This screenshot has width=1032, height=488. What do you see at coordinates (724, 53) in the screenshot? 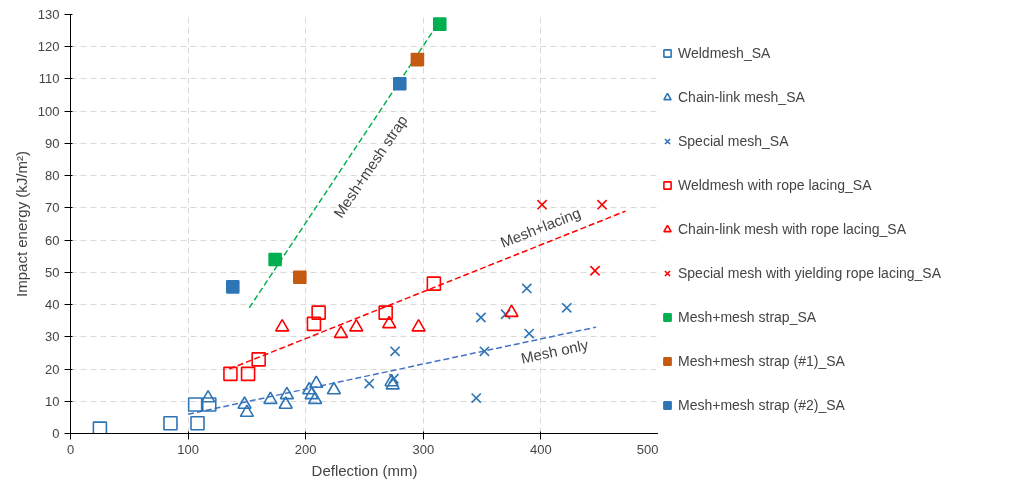
I see `legend-label: Weldmesh_SA` at bounding box center [724, 53].